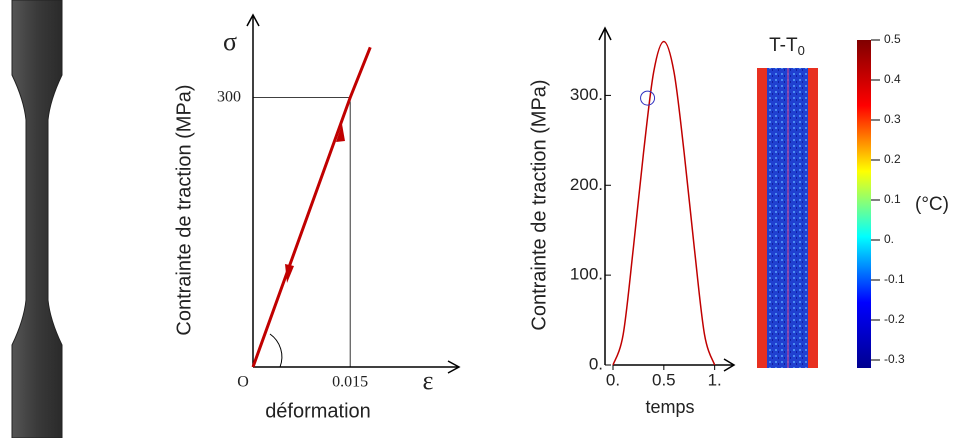 Image resolution: width=969 pixels, height=438 pixels. I want to click on y-tick-label: 300., so click(586, 94).